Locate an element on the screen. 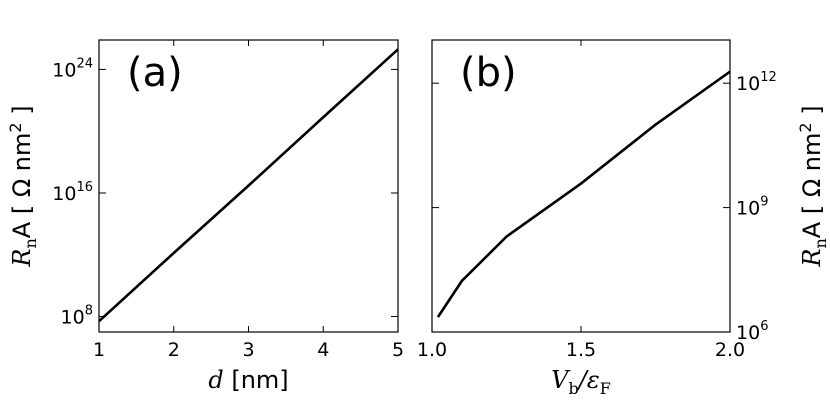 The width and height of the screenshot is (830, 419). x-label-sub: b is located at coordinates (574, 388).